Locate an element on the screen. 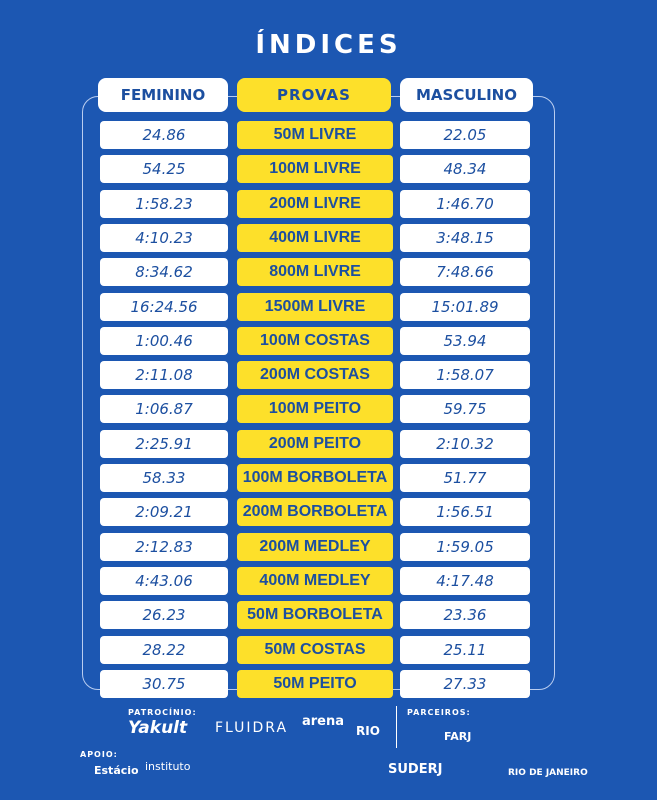 This screenshot has width=657, height=800. feminino-cell: 28.22 is located at coordinates (164, 649).